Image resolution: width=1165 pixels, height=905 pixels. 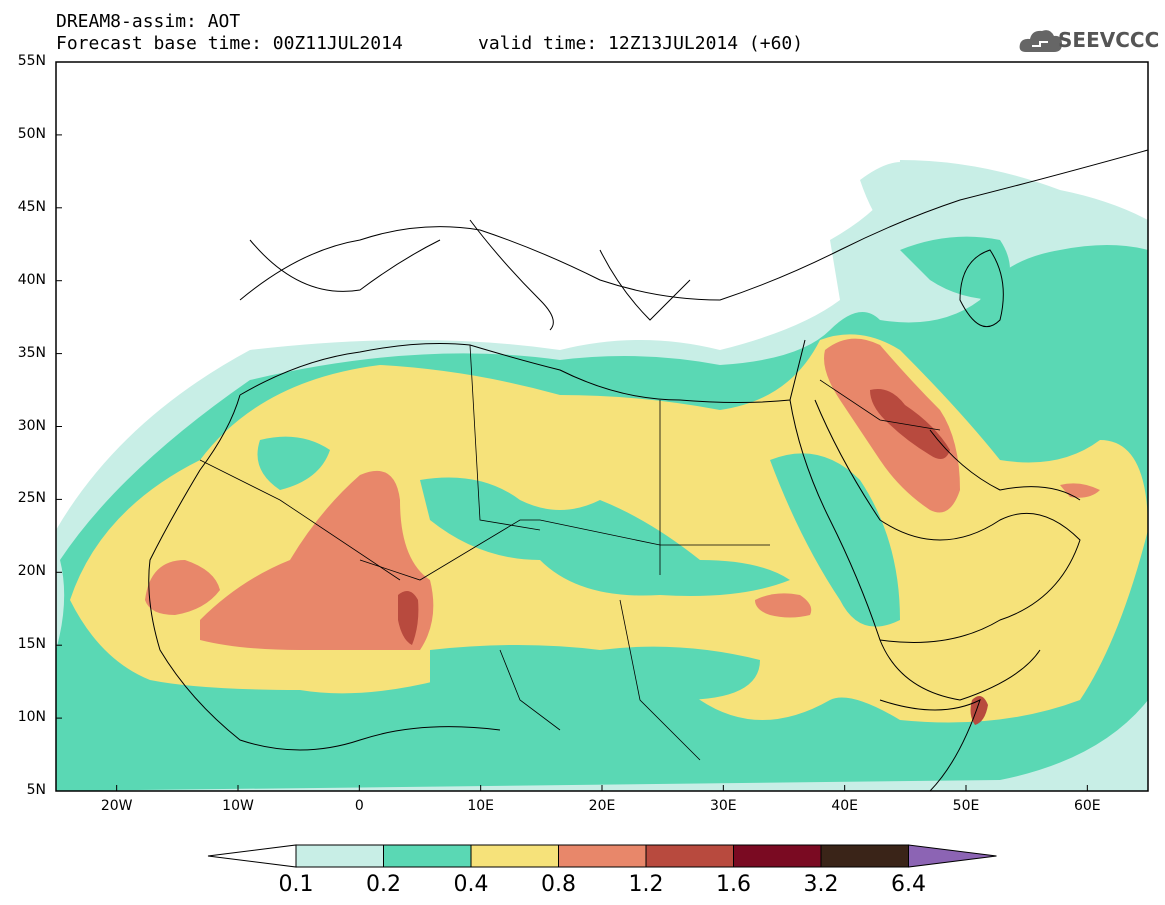 What do you see at coordinates (908, 884) in the screenshot?
I see `colorbar-level-label: 6.4` at bounding box center [908, 884].